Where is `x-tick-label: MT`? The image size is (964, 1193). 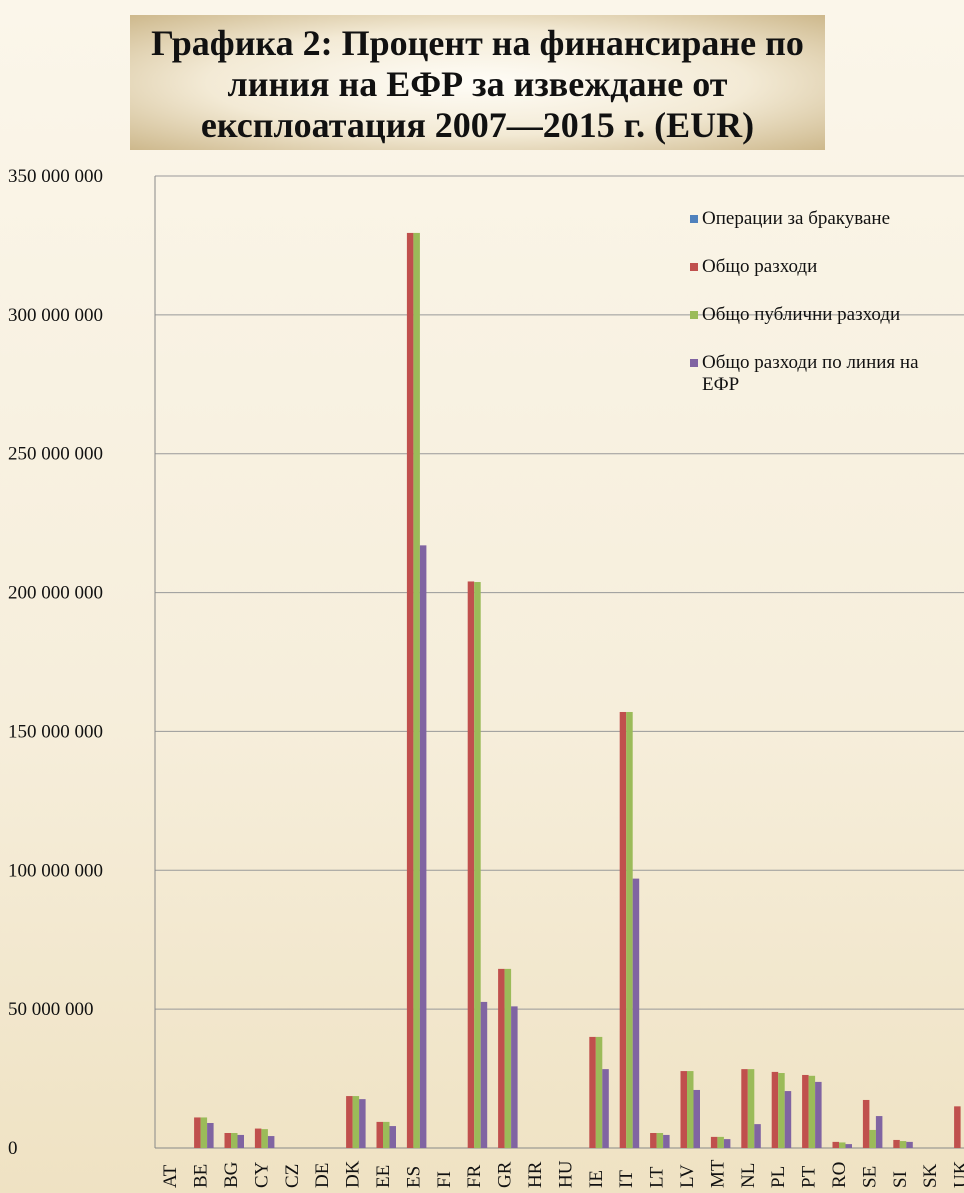 x-tick-label: MT is located at coordinates (717, 1173).